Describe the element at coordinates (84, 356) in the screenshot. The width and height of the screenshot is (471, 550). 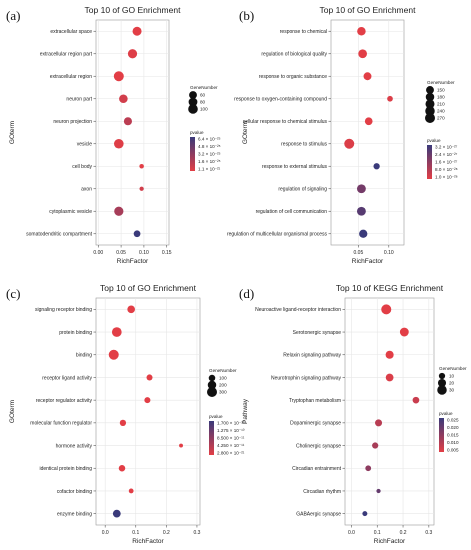
I see `y-tick-label: binding` at that location.